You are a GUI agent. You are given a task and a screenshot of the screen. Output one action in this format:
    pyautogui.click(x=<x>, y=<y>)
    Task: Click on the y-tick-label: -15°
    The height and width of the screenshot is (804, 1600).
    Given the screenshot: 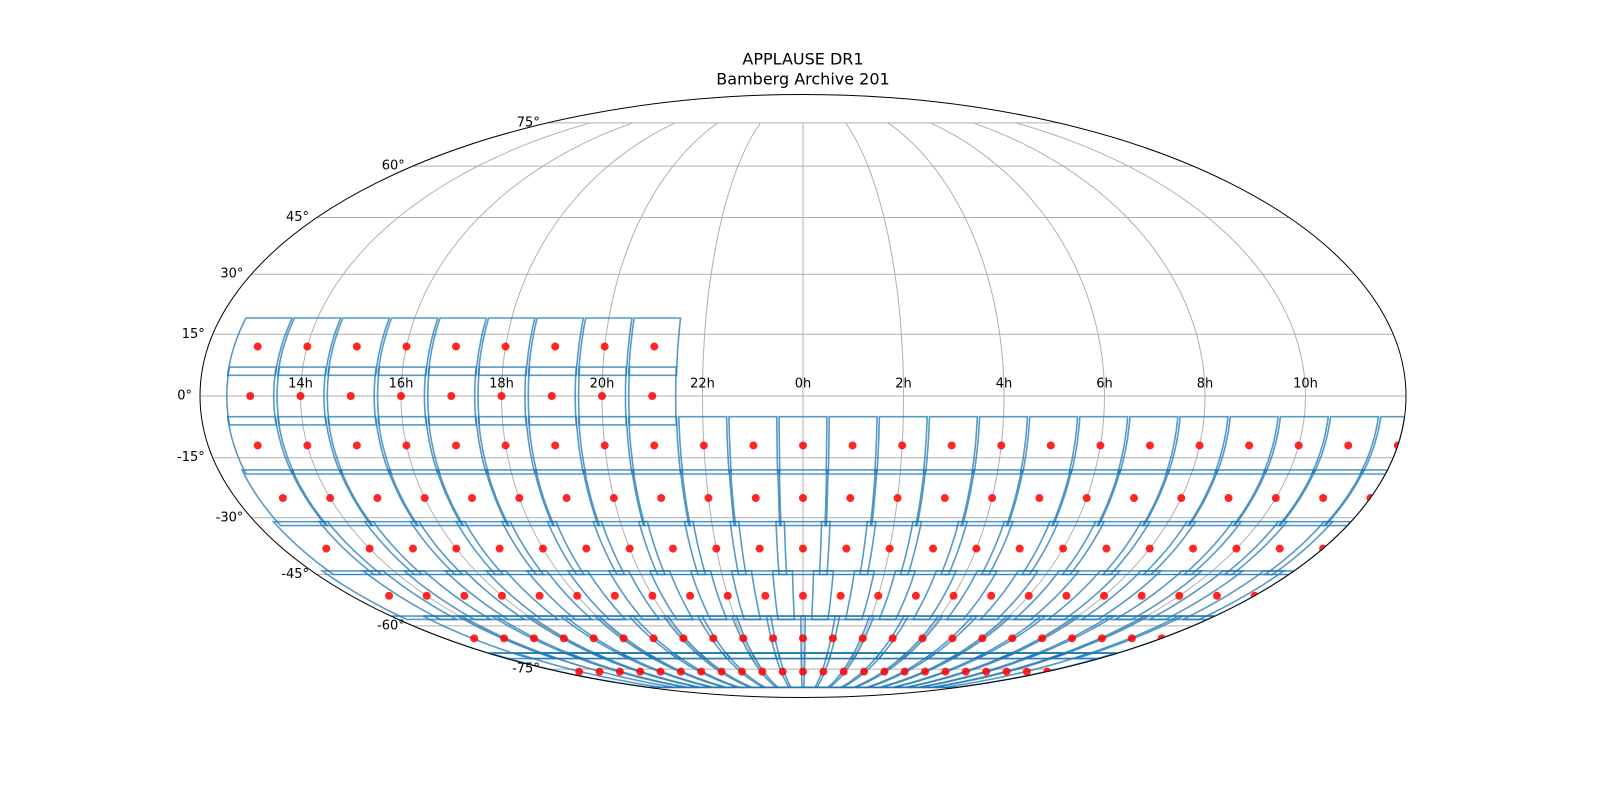 What is the action you would take?
    pyautogui.click(x=191, y=457)
    